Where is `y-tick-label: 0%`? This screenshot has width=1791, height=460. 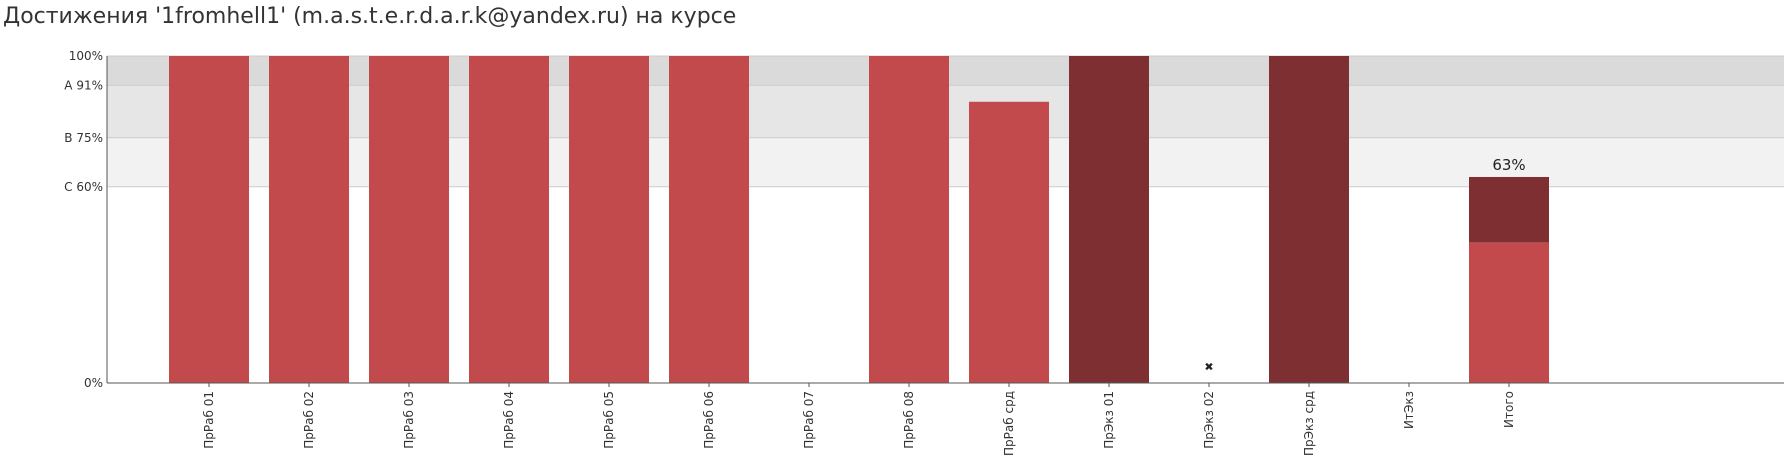 y-tick-label: 0% is located at coordinates (93, 383).